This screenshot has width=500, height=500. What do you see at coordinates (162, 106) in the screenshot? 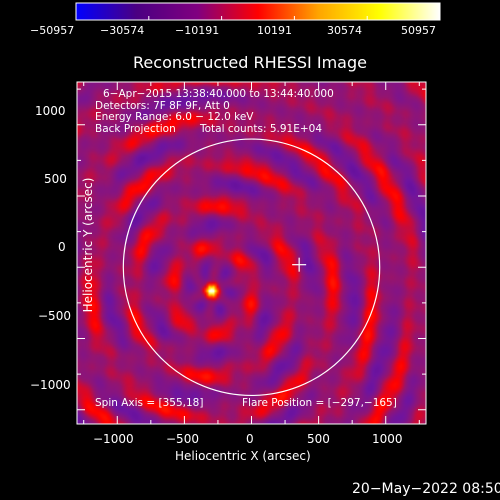
I see `annotation-detectors: Detectors: 7F 8F 9F, Att 0` at bounding box center [162, 106].